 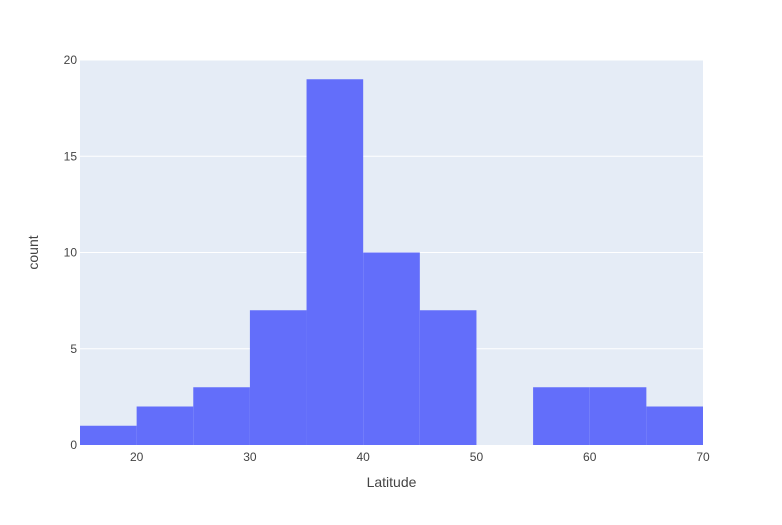 I want to click on x-axis-title: Latitude, so click(x=392, y=482).